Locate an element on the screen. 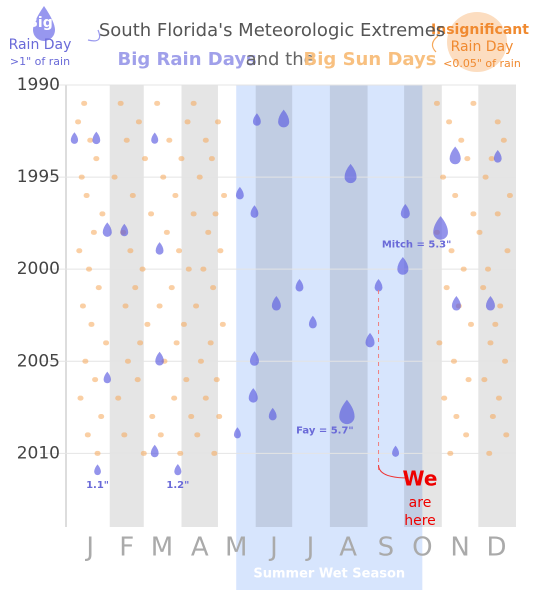  subtitle-sun: Big Sun Days is located at coordinates (370, 59).